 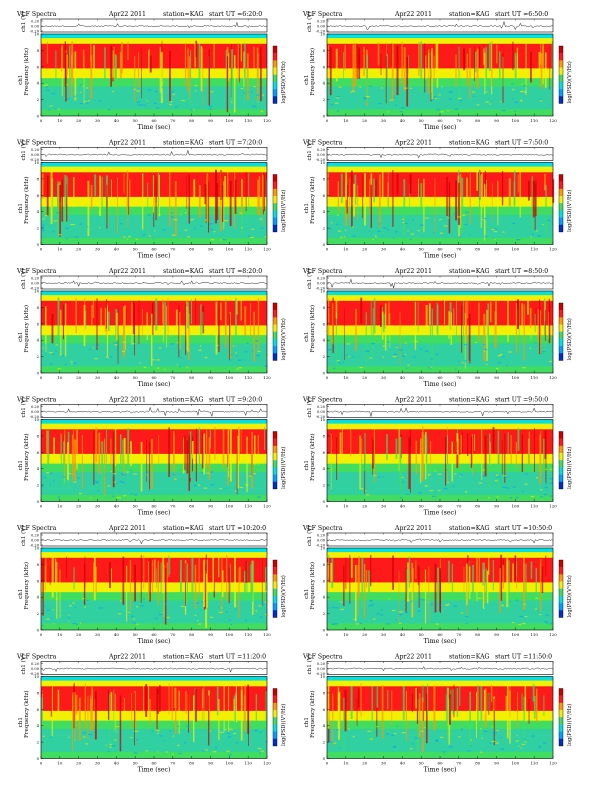 What do you see at coordinates (321, 412) in the screenshot?
I see `ts-tick-label: 0.00` at bounding box center [321, 412].